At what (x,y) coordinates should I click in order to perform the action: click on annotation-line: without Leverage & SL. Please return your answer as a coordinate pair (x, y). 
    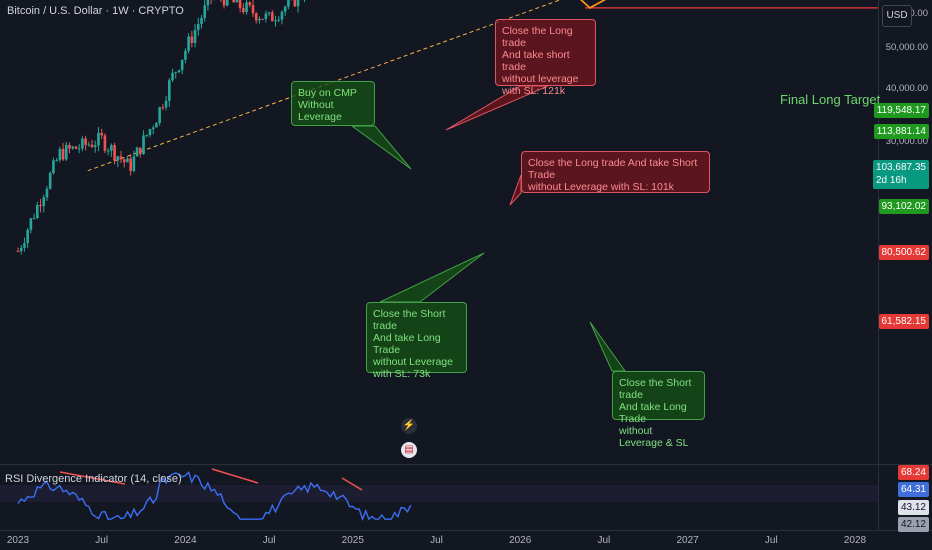
    Looking at the image, I should click on (654, 437).